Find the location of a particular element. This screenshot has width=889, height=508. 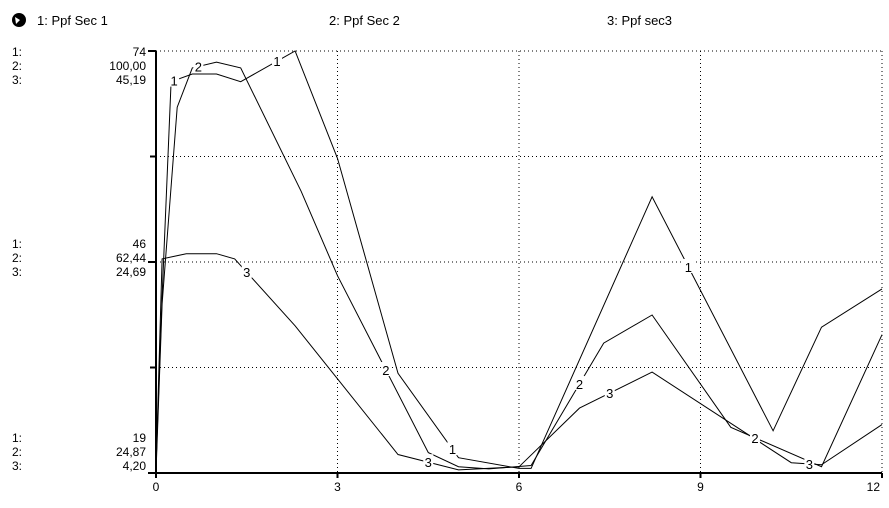

legend-icon is located at coordinates (19, 20).